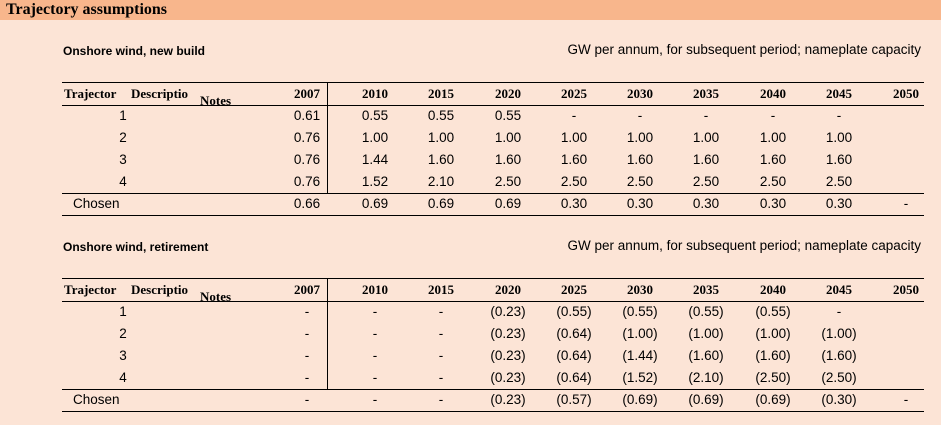 The width and height of the screenshot is (941, 425). What do you see at coordinates (493, 182) in the screenshot?
I see `table-row: 4 0.76 1.52 2.10 2.50 2.50 2.50 2.50 2.50 2.50` at bounding box center [493, 182].